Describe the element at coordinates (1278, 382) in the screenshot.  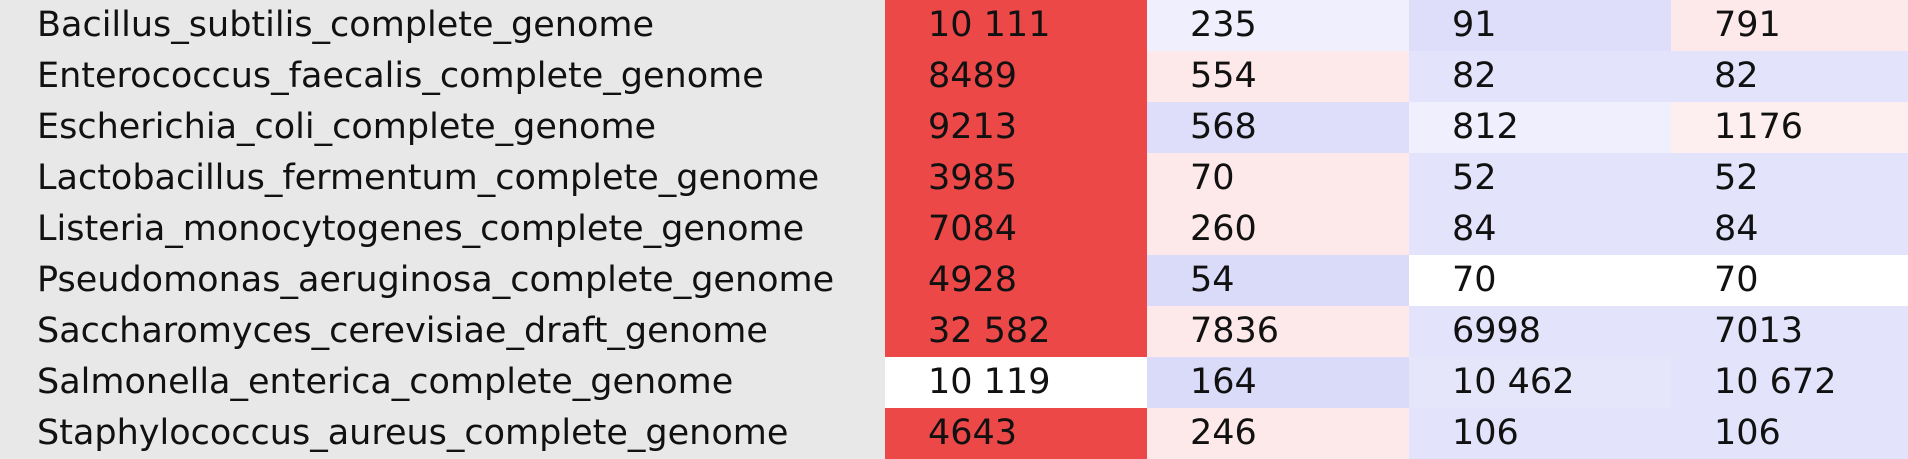
I see `heatmap-cell: 164` at that location.